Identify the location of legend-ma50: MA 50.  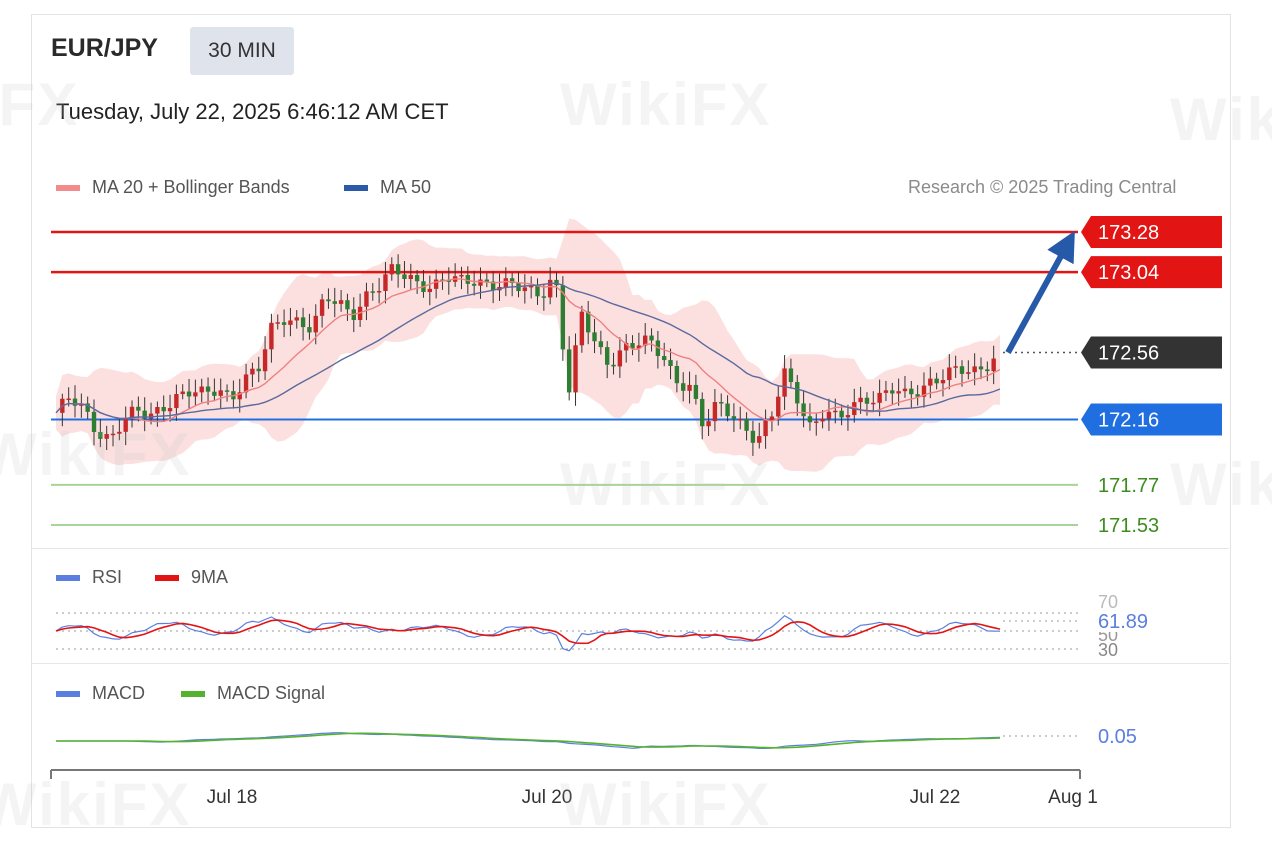
(387, 187).